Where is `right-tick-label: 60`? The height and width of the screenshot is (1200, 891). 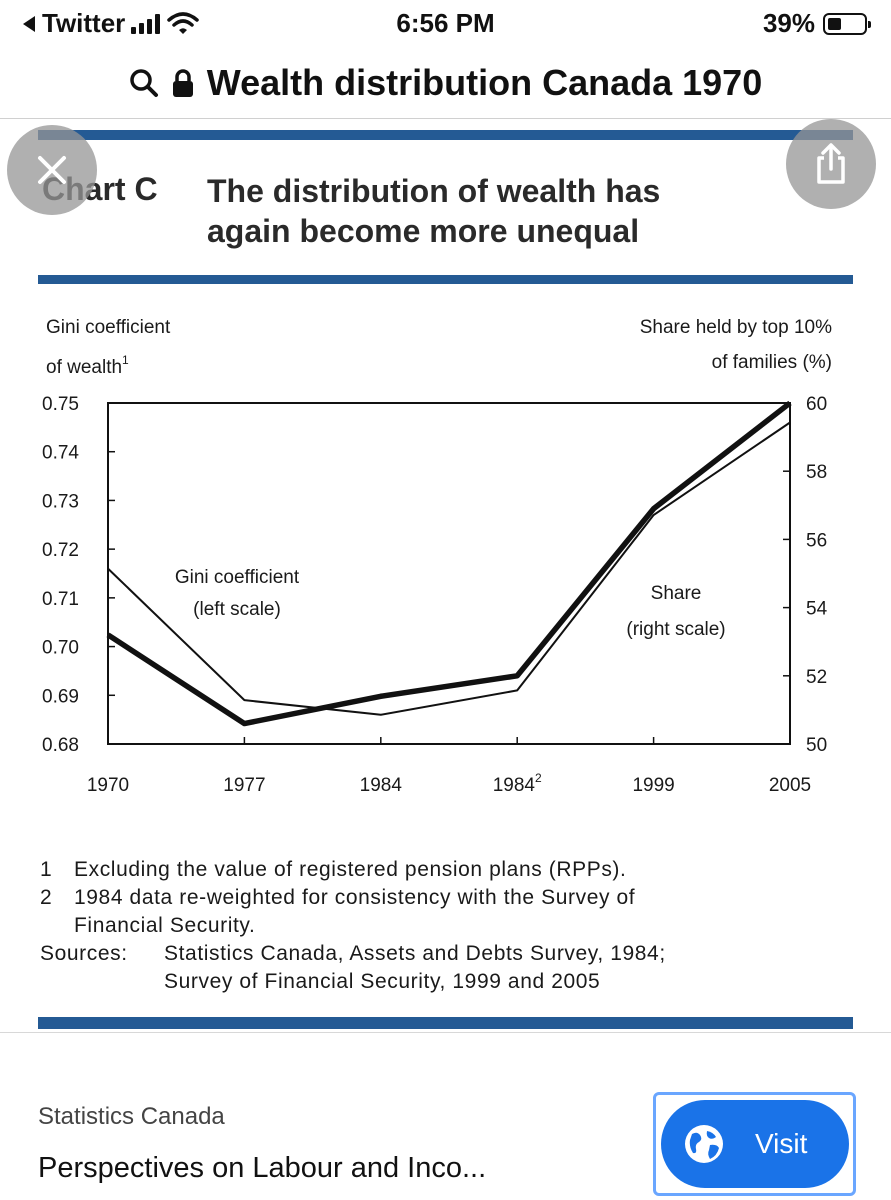
right-tick-label: 60 is located at coordinates (816, 404).